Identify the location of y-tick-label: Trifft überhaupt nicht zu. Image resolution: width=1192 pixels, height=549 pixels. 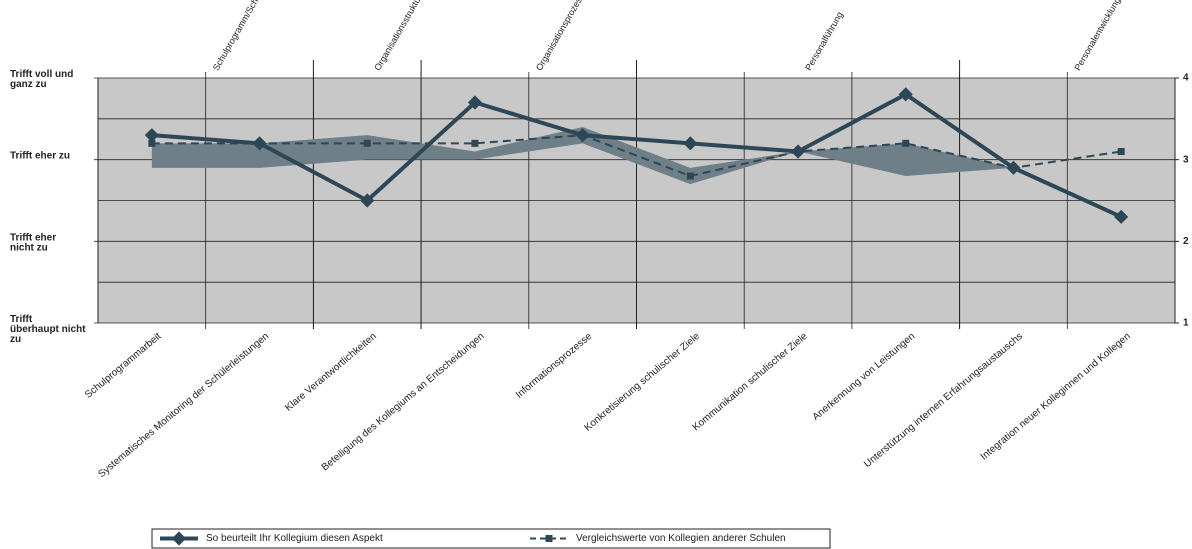
(48, 329).